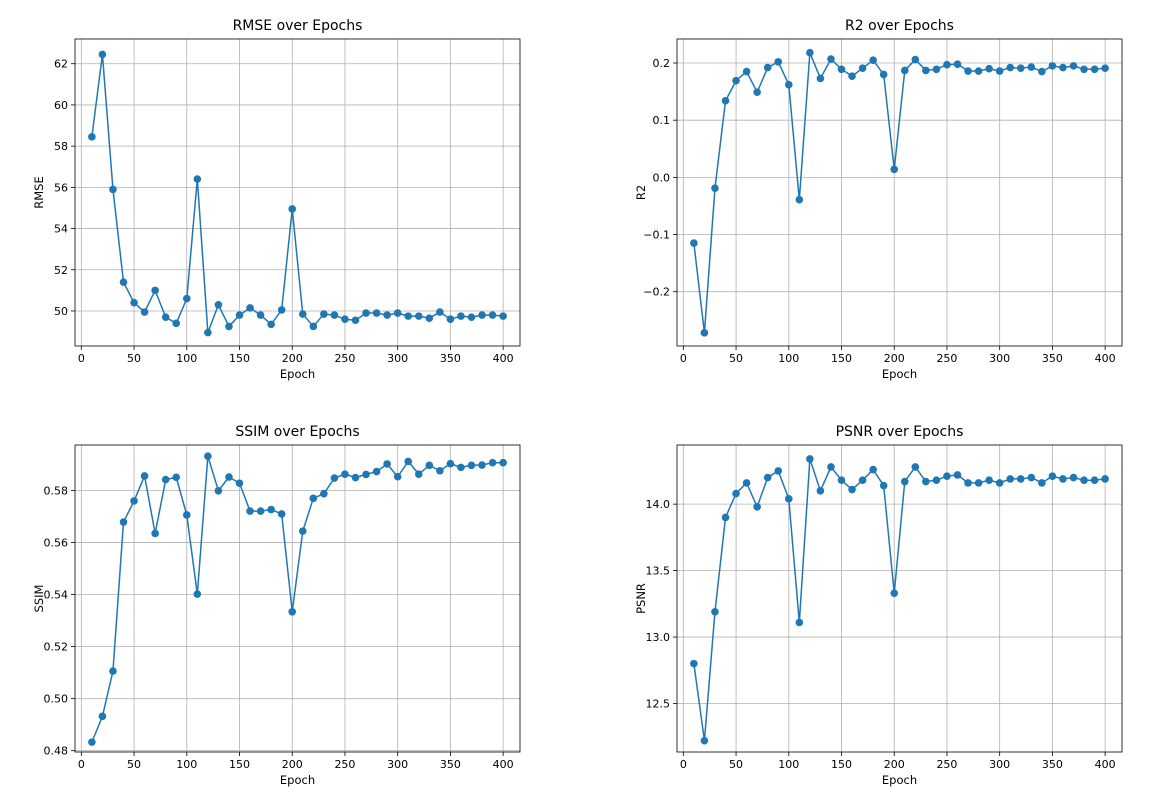 Image resolution: width=1162 pixels, height=807 pixels. What do you see at coordinates (641, 598) in the screenshot?
I see `y-axis-label: PSNR` at bounding box center [641, 598].